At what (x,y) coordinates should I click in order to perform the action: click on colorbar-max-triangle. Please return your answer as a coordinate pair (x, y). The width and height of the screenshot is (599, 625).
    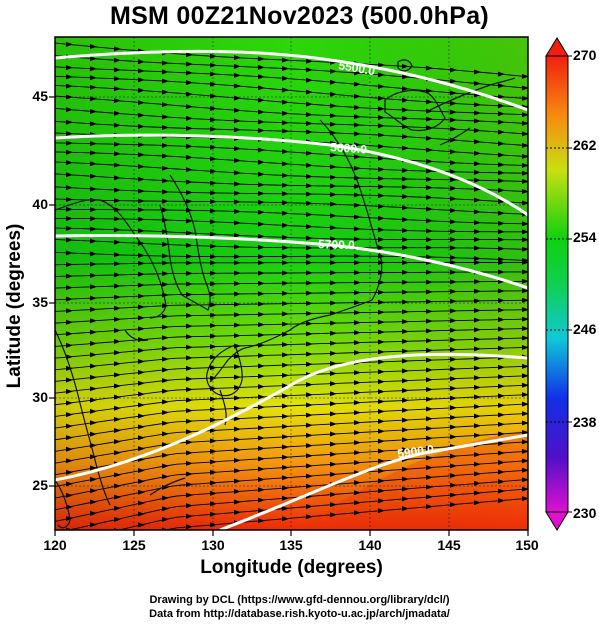
    Looking at the image, I should click on (557, 47).